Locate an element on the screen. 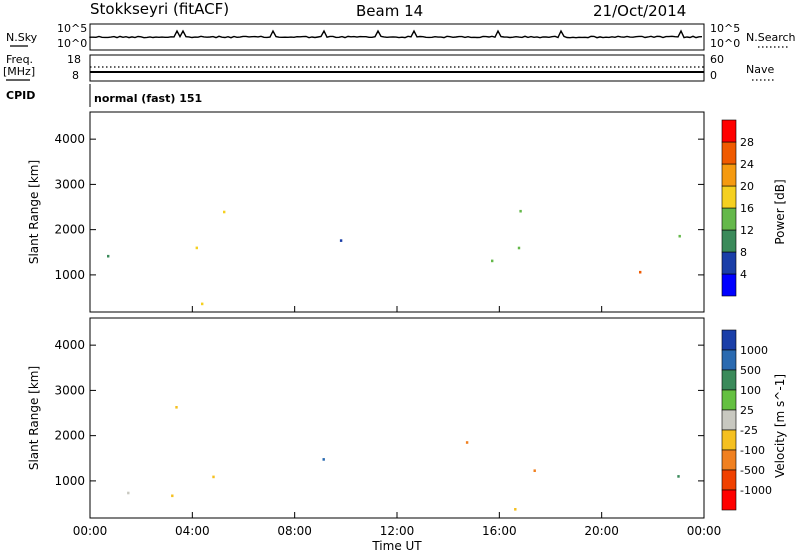 This screenshot has height=554, width=800. power-colorbar-tick-4: 20 is located at coordinates (747, 186).